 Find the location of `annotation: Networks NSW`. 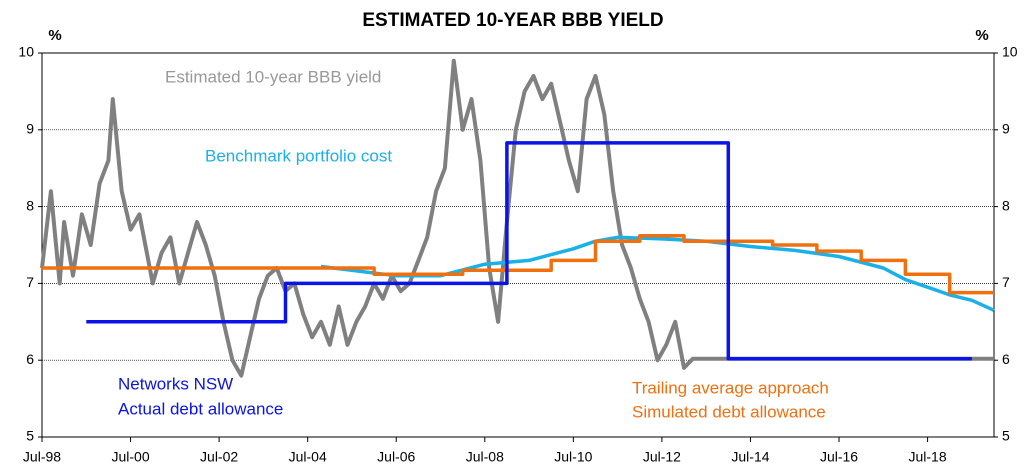

annotation: Networks NSW is located at coordinates (175, 383).